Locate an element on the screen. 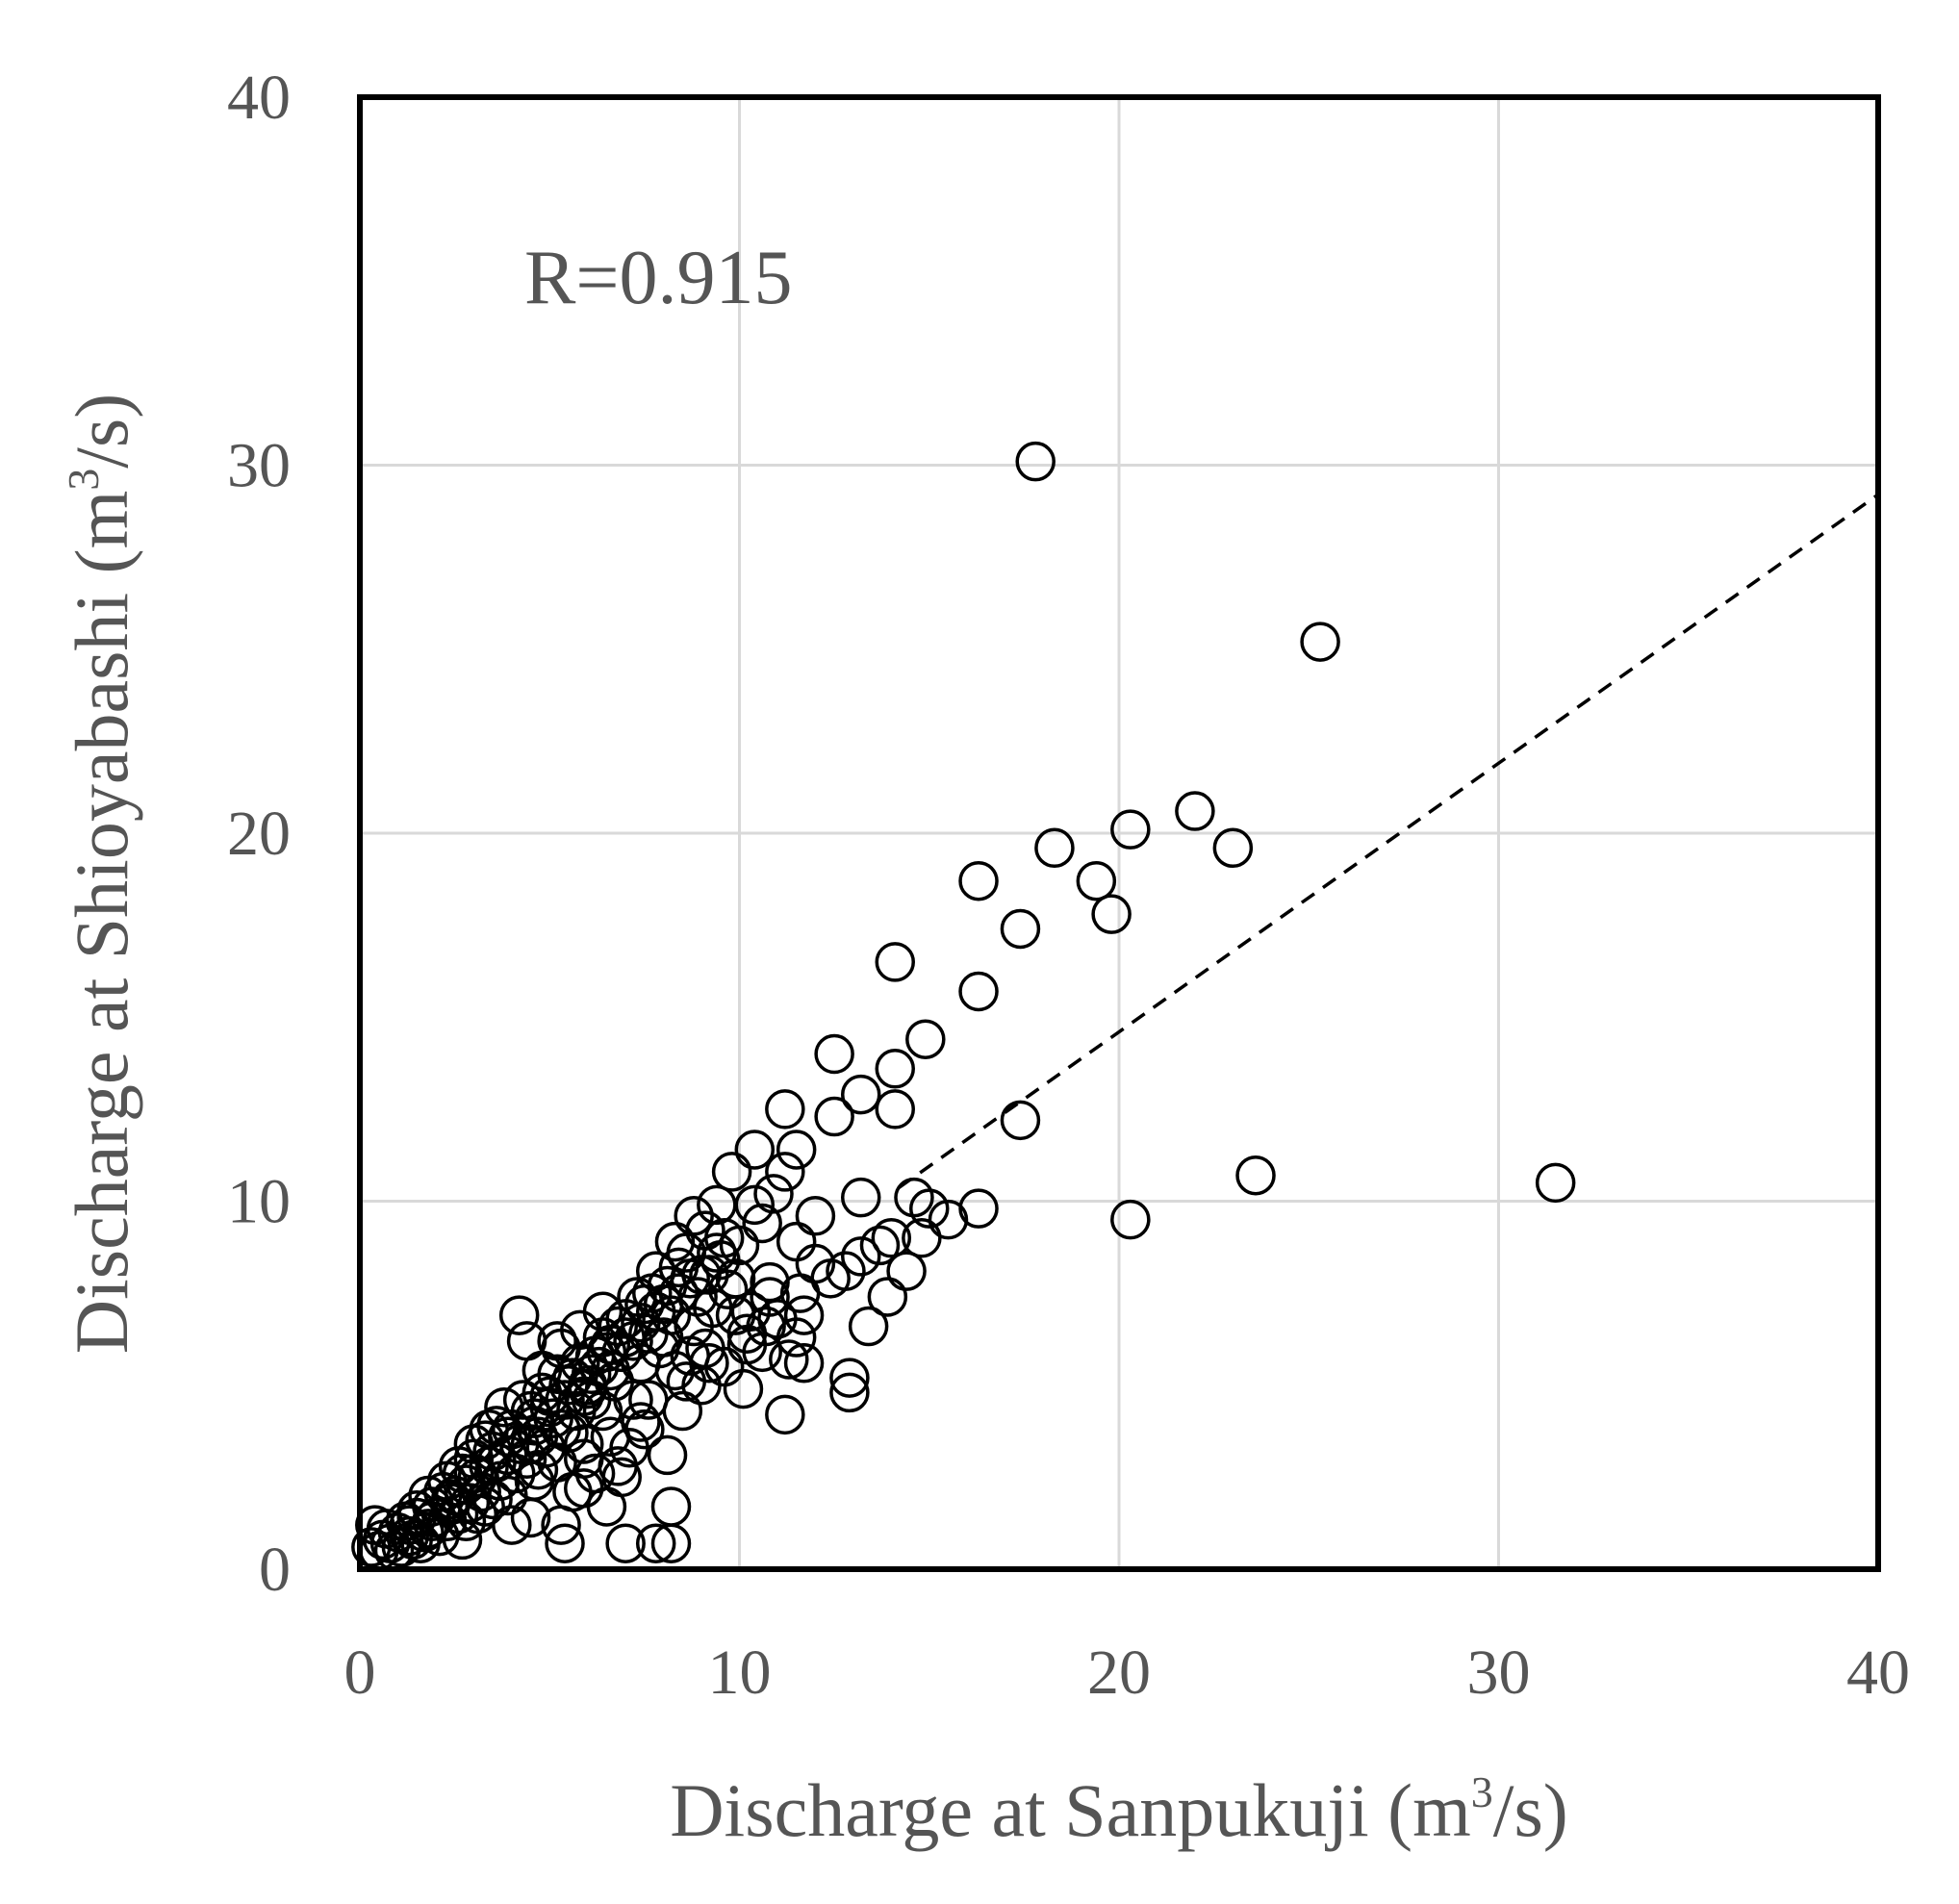  x-axis-title-superscript: 3 is located at coordinates (1482, 1791).